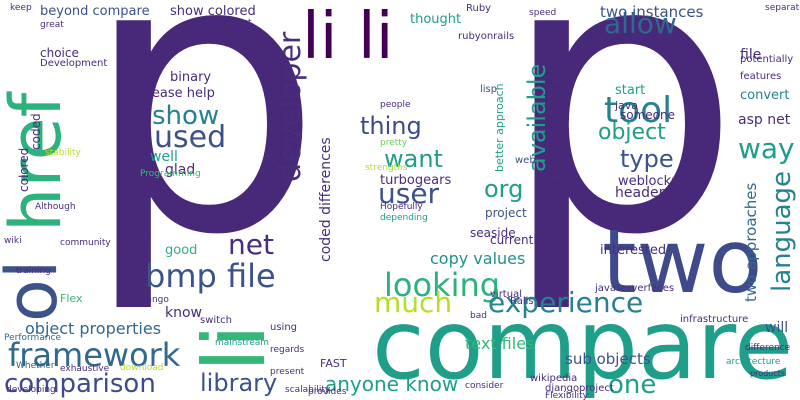 The height and width of the screenshot is (400, 800). What do you see at coordinates (21, 8) in the screenshot?
I see `word: keep` at bounding box center [21, 8].